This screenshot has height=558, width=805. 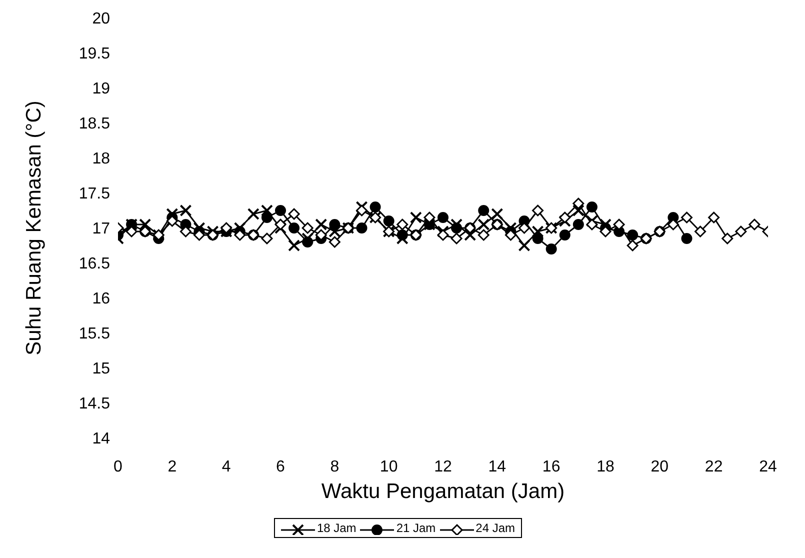 I want to click on x-tick-label: 2, so click(x=172, y=467).